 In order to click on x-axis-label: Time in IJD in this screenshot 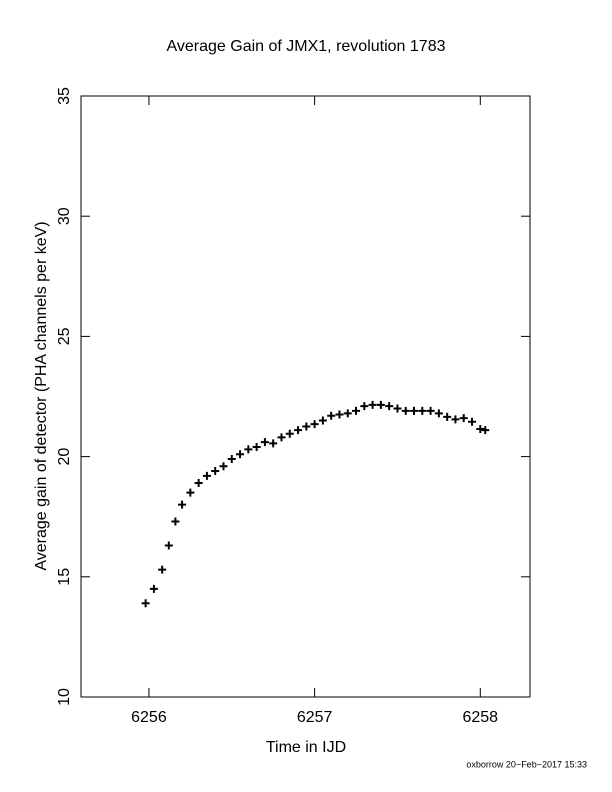, I will do `click(306, 747)`.